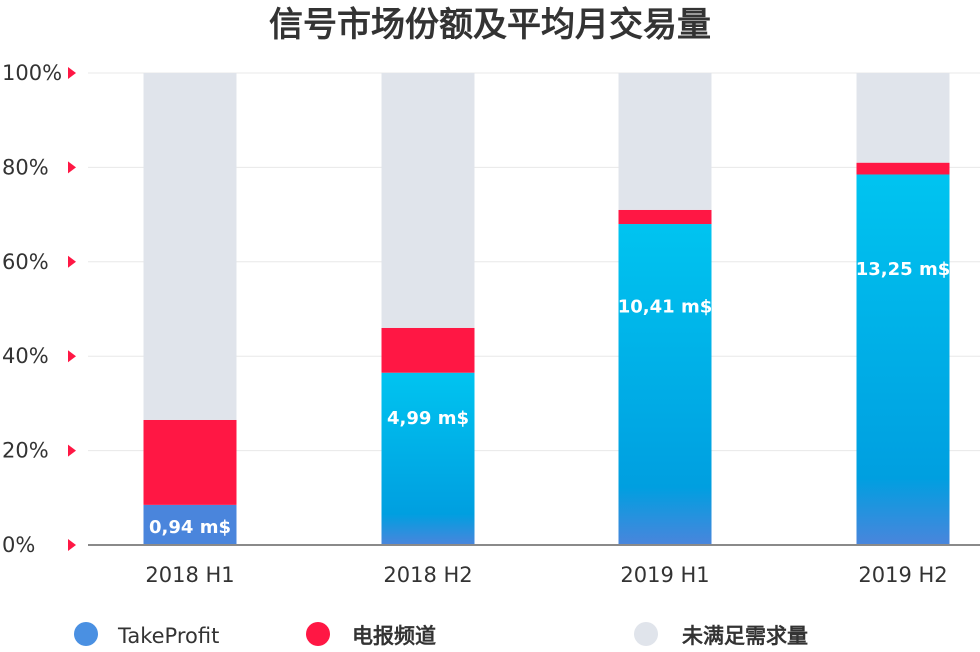 This screenshot has width=980, height=652. Describe the element at coordinates (534, 565) in the screenshot. I see `x-axis: 2018 H1 2018 H2 2019 H1 2019 H2` at that location.